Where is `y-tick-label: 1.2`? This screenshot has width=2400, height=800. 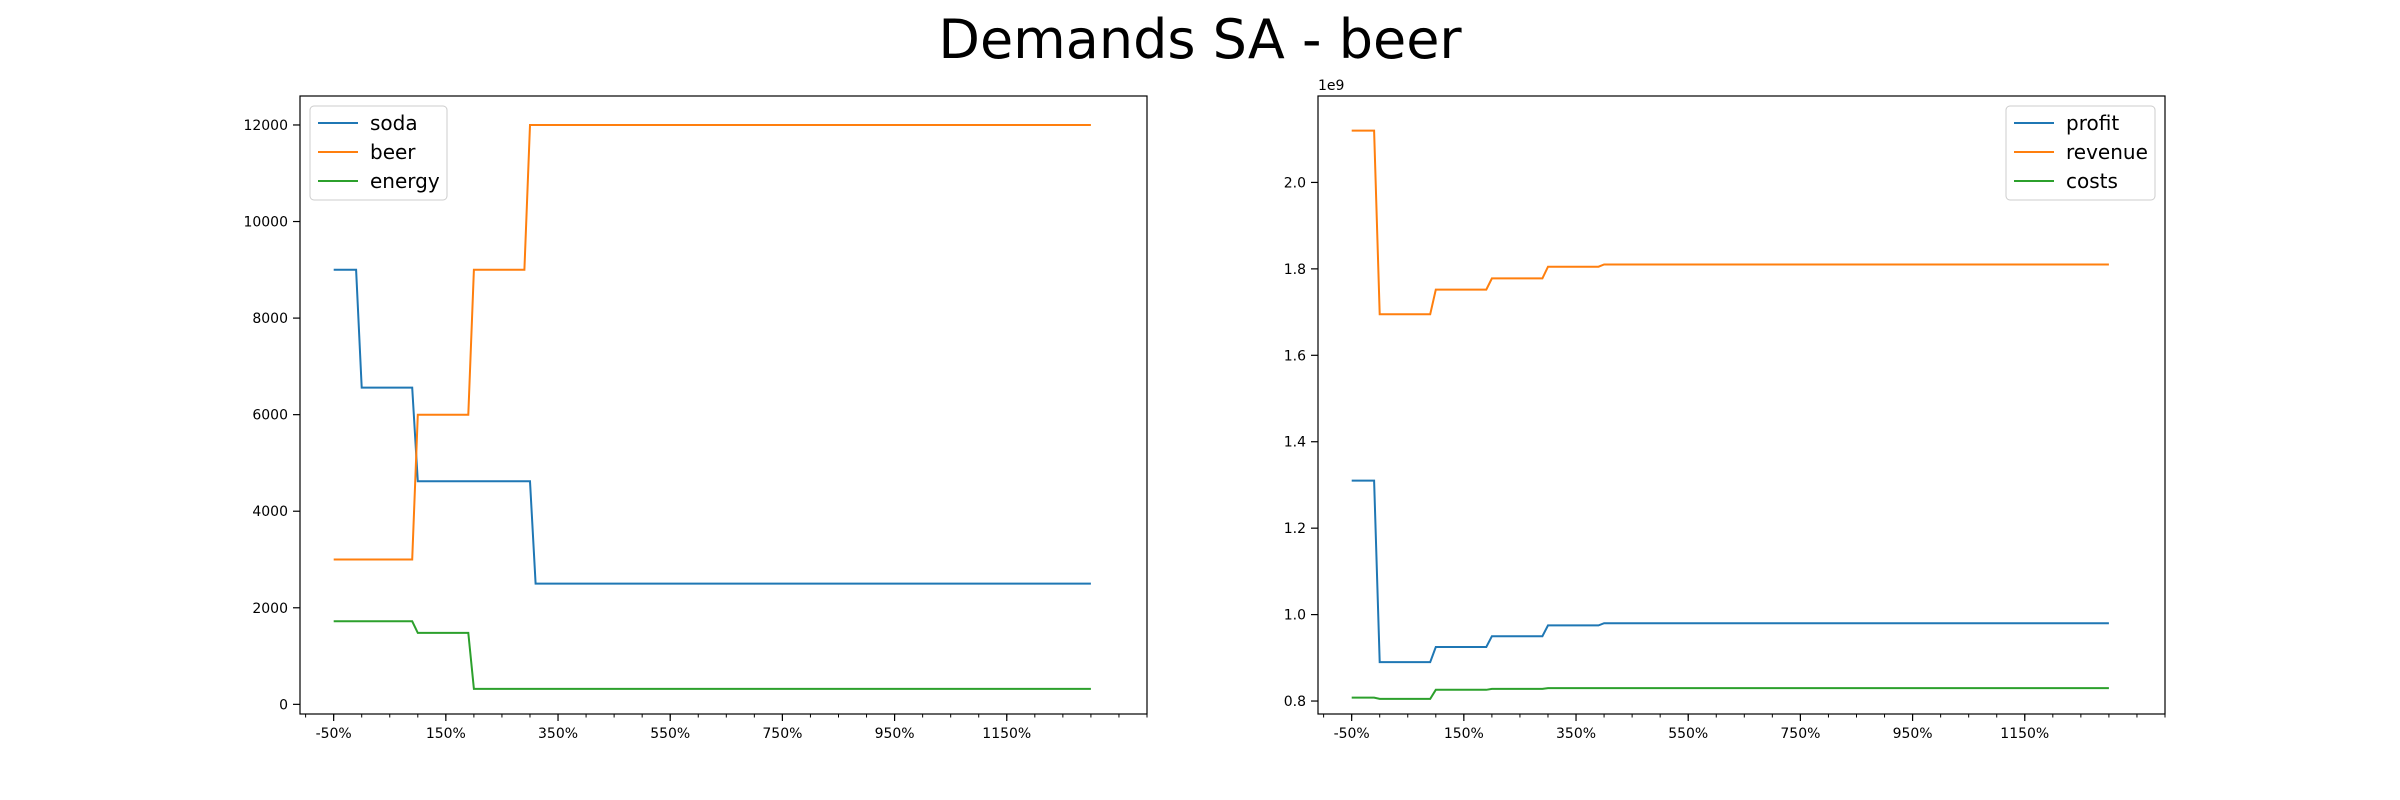 y-tick-label: 1.2 is located at coordinates (1295, 529).